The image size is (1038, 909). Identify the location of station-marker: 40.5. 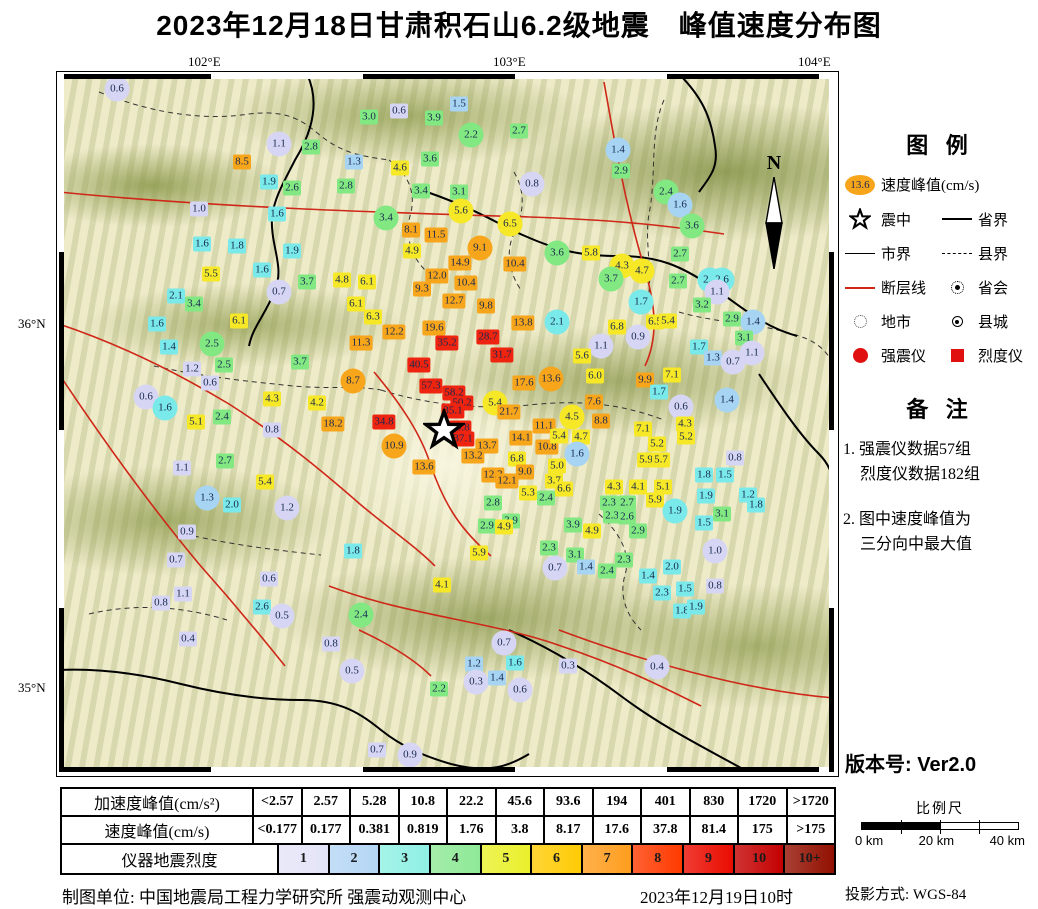
(419, 365).